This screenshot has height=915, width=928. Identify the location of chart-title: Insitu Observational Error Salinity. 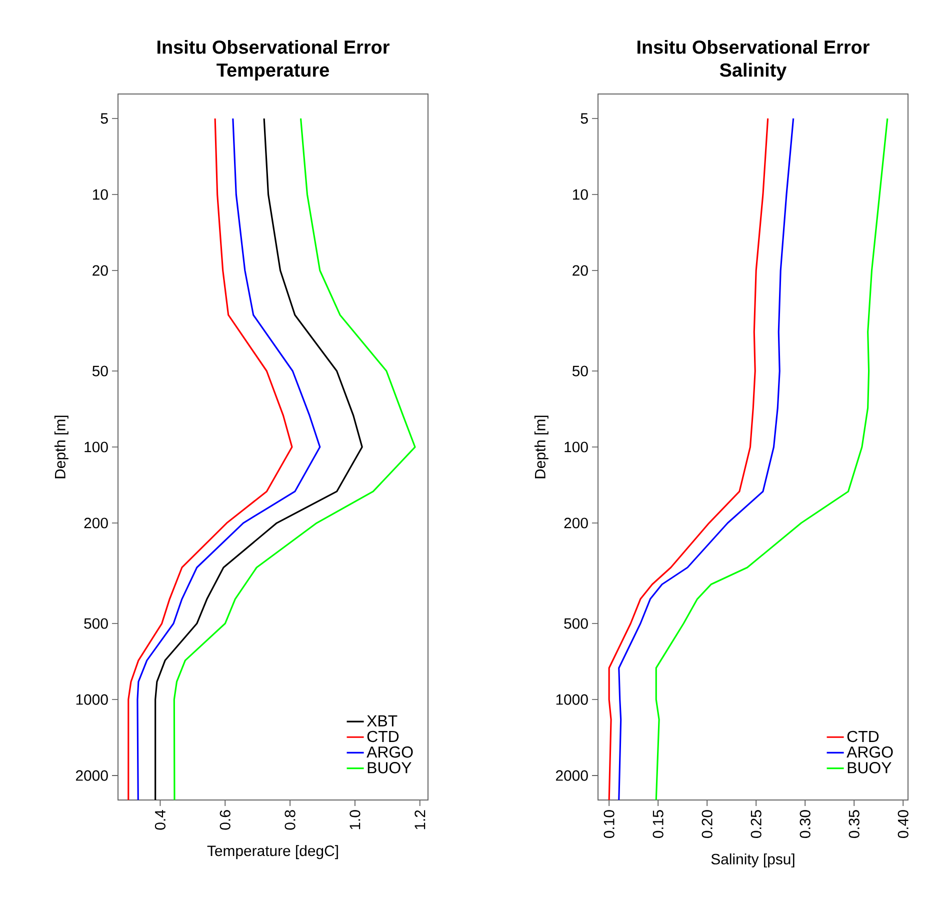
(754, 60).